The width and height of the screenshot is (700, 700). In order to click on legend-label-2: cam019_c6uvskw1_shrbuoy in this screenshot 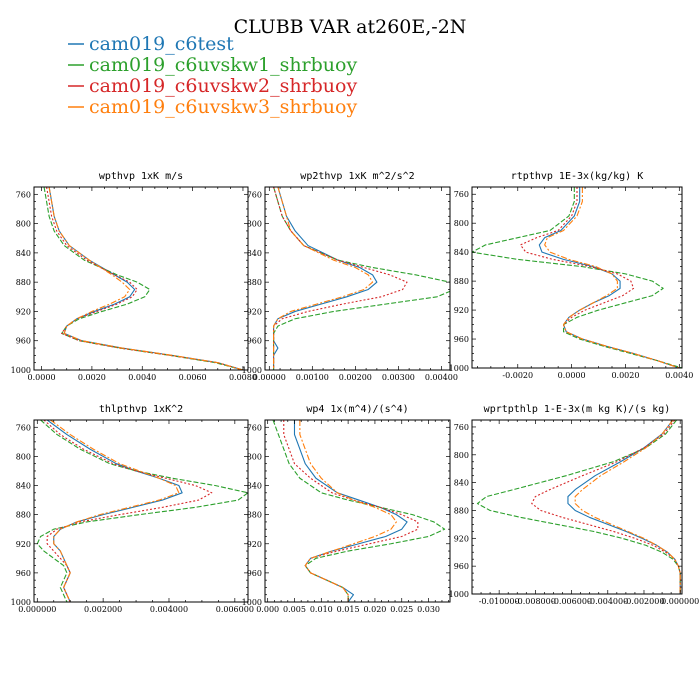, I will do `click(223, 65)`.